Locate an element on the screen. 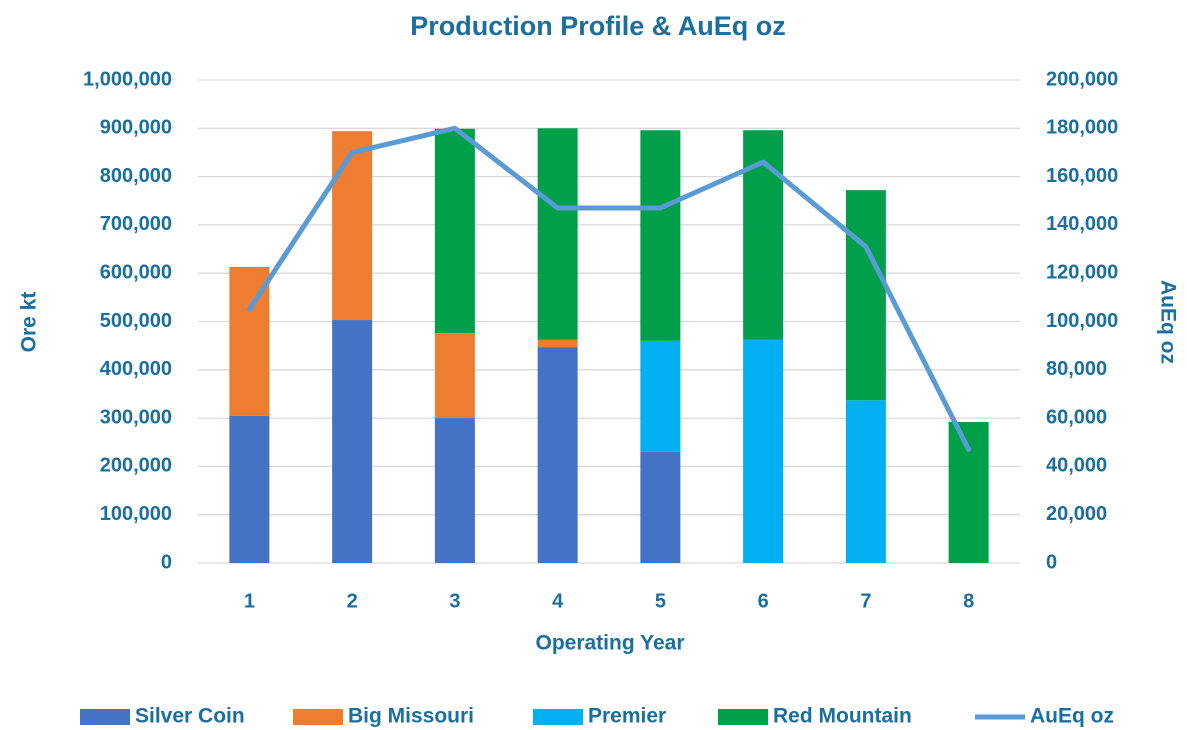 The image size is (1187, 730). x-tick-label: 1 is located at coordinates (249, 601).